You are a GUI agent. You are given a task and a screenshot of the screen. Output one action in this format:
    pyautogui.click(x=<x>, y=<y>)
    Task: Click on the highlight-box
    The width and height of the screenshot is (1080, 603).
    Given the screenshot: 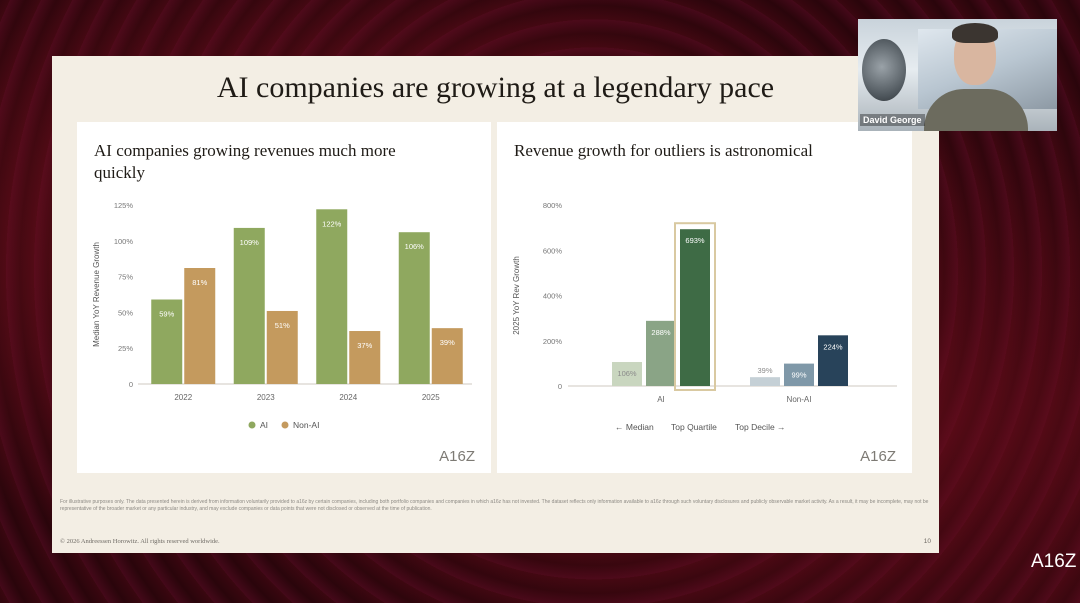 What is the action you would take?
    pyautogui.click(x=695, y=306)
    